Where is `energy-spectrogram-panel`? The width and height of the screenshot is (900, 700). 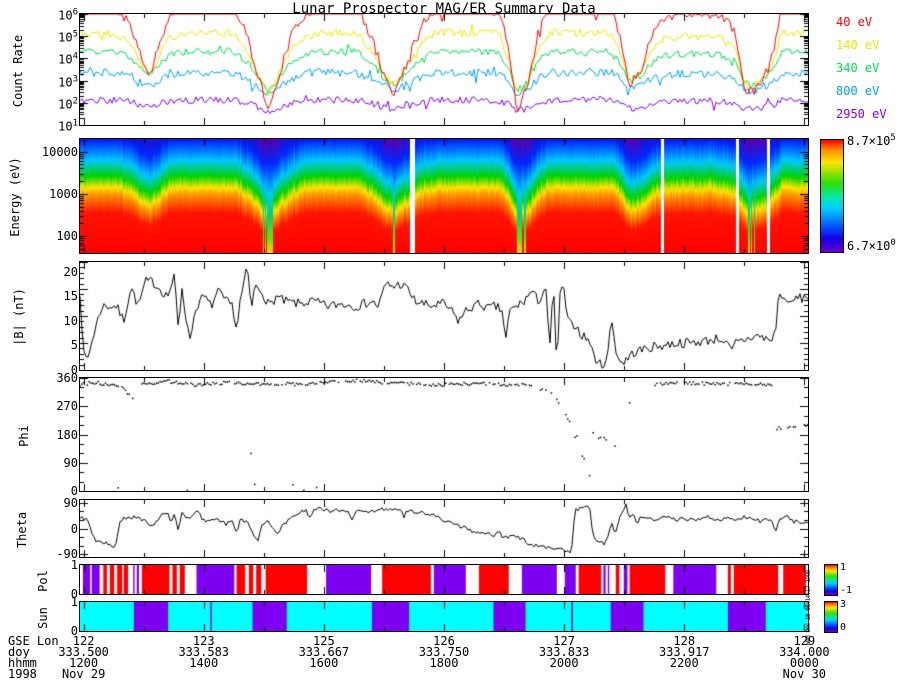
energy-spectrogram-panel is located at coordinates (444, 196).